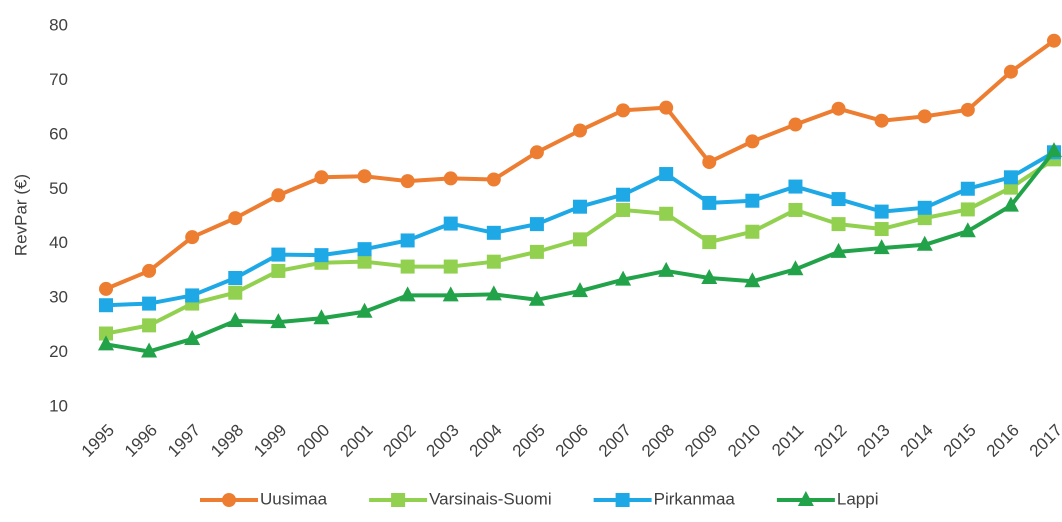 The height and width of the screenshot is (522, 1062). Describe the element at coordinates (490, 498) in the screenshot. I see `legend-label: Varsinais-Suomi` at that location.